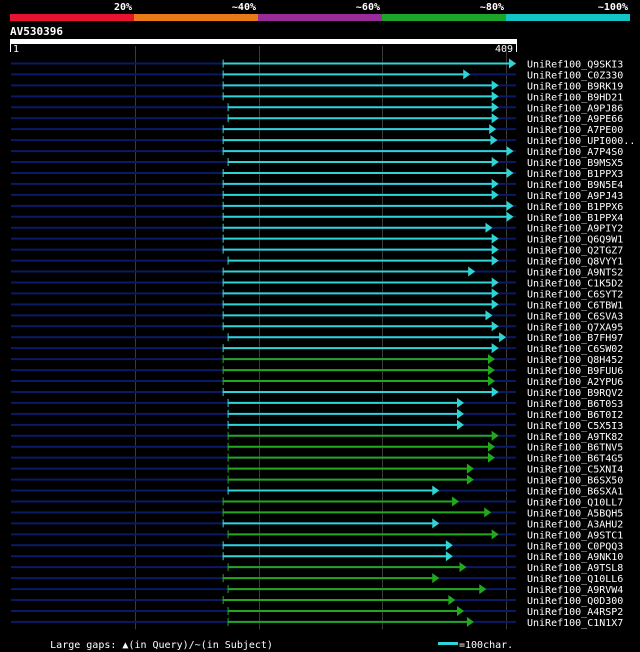 The width and height of the screenshot is (640, 652). I want to click on hit-row: UniRef100_Q2TGZ7, so click(317, 250).